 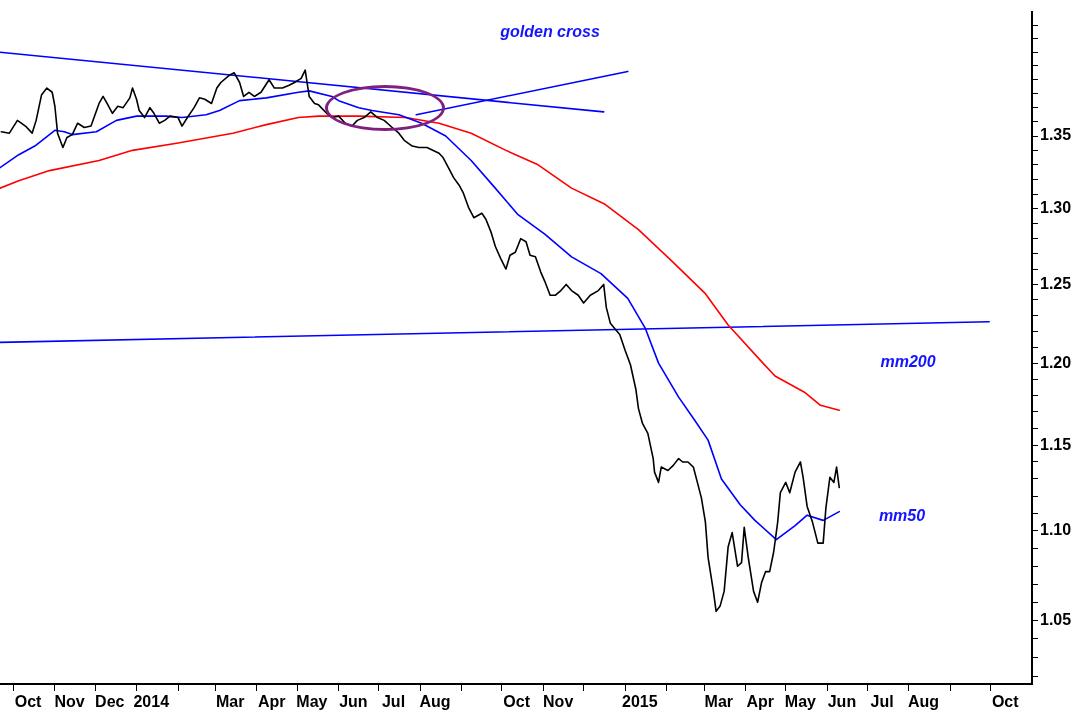 I want to click on annotation: mm50, so click(x=902, y=516).